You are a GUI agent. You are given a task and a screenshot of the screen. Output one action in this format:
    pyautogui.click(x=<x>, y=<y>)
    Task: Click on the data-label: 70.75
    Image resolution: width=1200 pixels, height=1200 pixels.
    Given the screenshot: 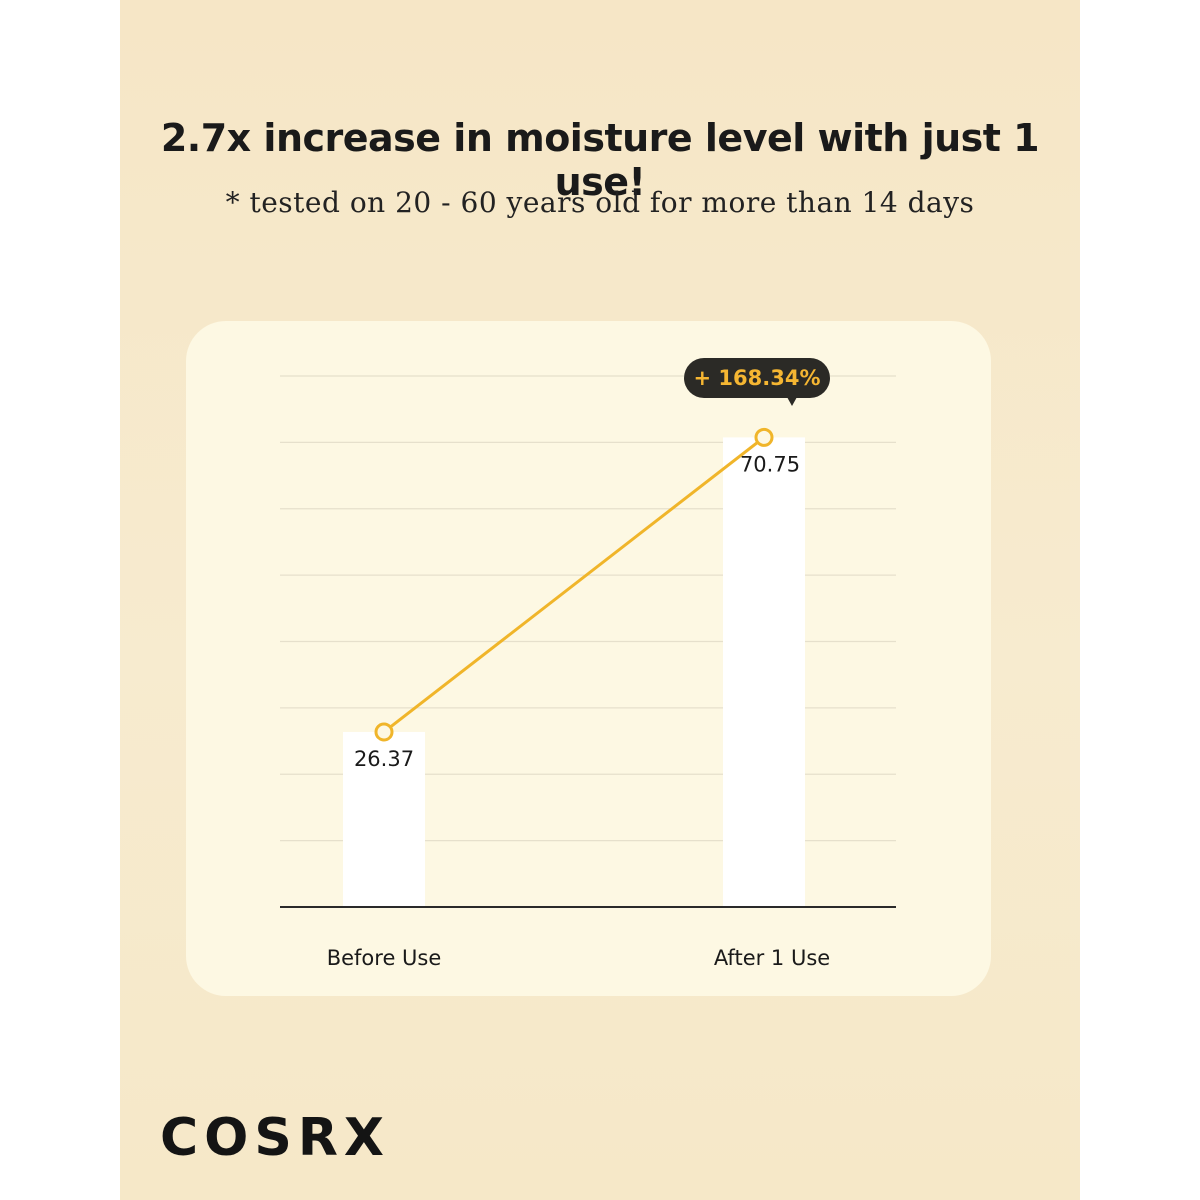 What is the action you would take?
    pyautogui.click(x=770, y=464)
    